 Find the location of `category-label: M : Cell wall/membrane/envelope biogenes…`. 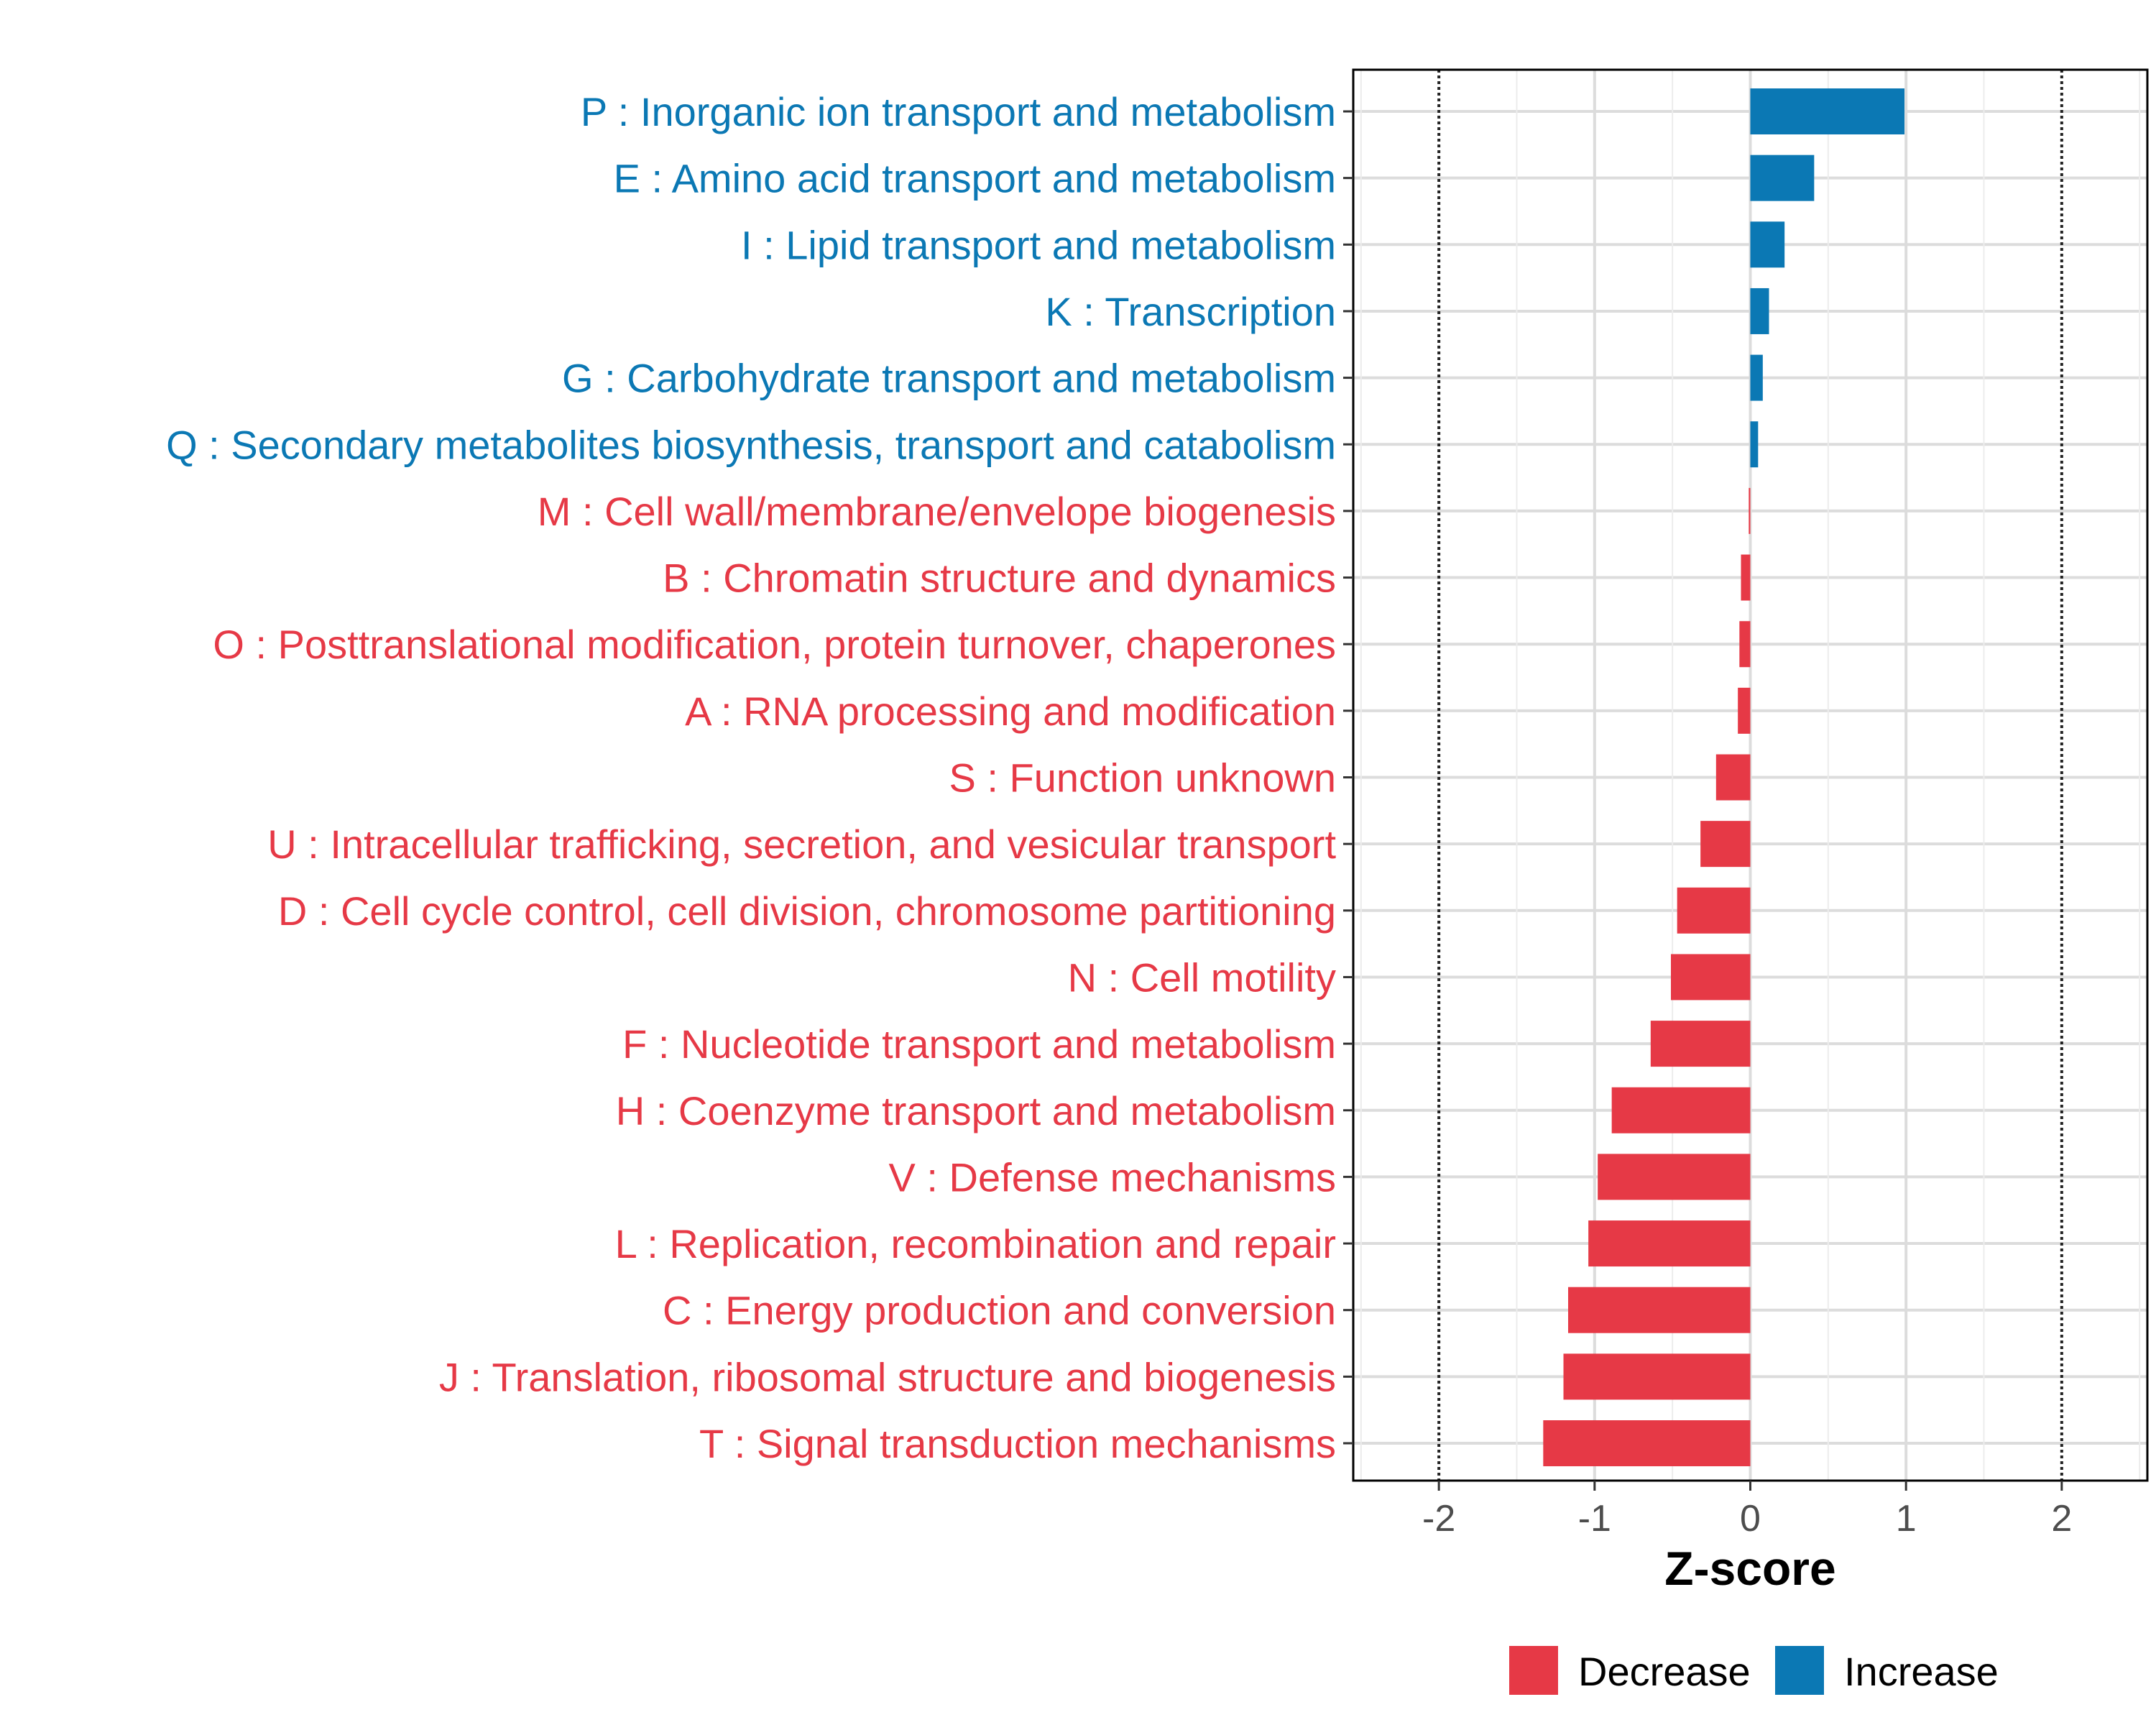

category-label: M : Cell wall/membrane/envelope biogenes… is located at coordinates (937, 511).